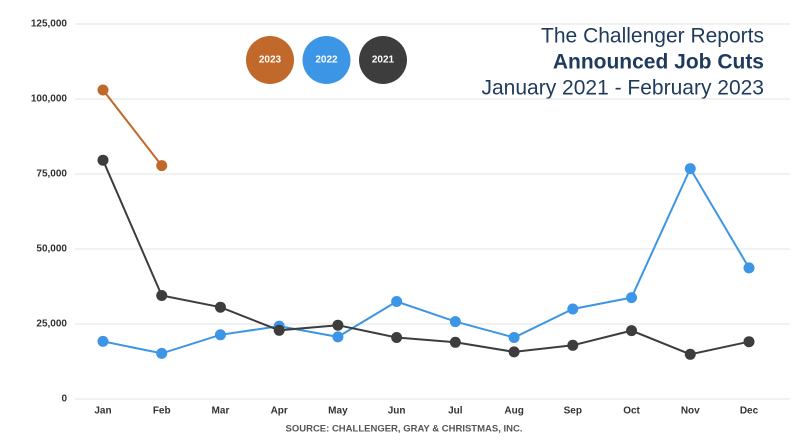 The height and width of the screenshot is (446, 799). What do you see at coordinates (573, 411) in the screenshot?
I see `x-tick-label: Sep` at bounding box center [573, 411].